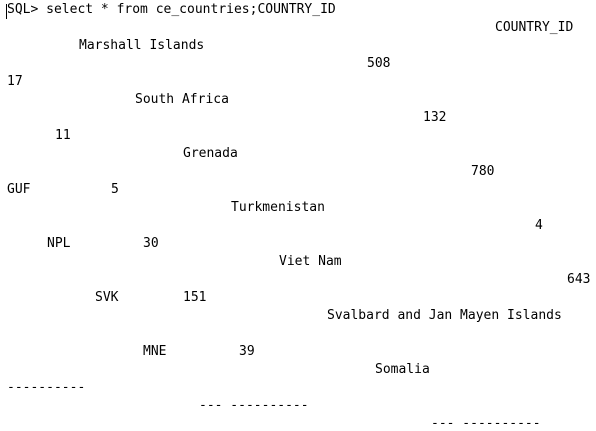 Image resolution: width=596 pixels, height=431 pixels. What do you see at coordinates (15, 81) in the screenshot?
I see `output-value: 17` at bounding box center [15, 81].